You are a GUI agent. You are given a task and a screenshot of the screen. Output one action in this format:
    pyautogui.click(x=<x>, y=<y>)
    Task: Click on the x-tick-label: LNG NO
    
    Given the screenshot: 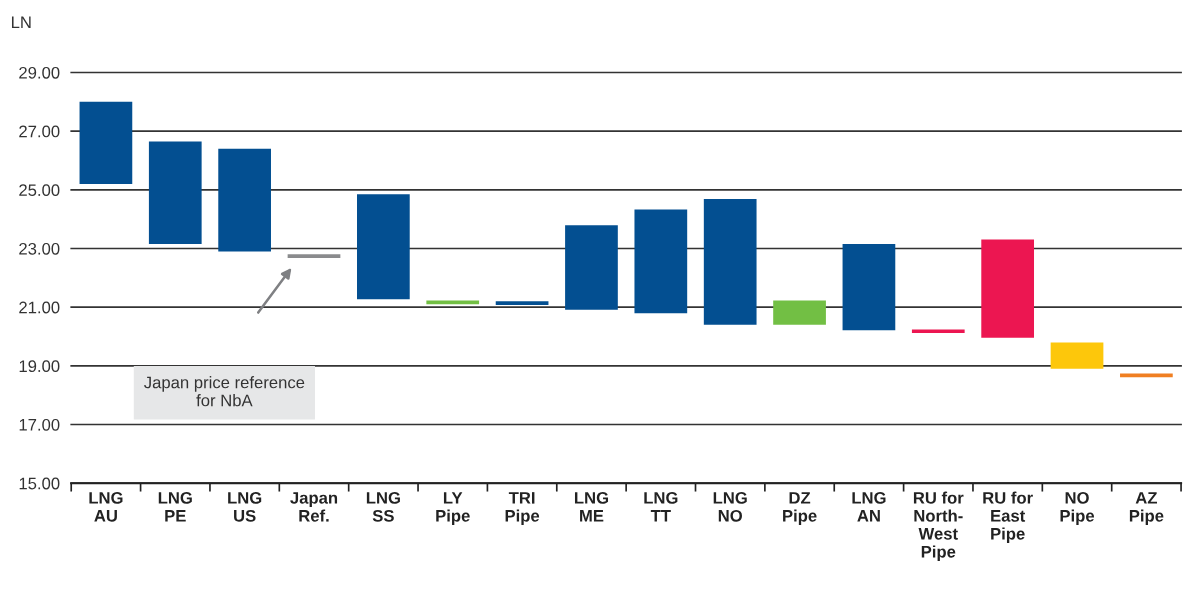 What is the action you would take?
    pyautogui.click(x=730, y=506)
    